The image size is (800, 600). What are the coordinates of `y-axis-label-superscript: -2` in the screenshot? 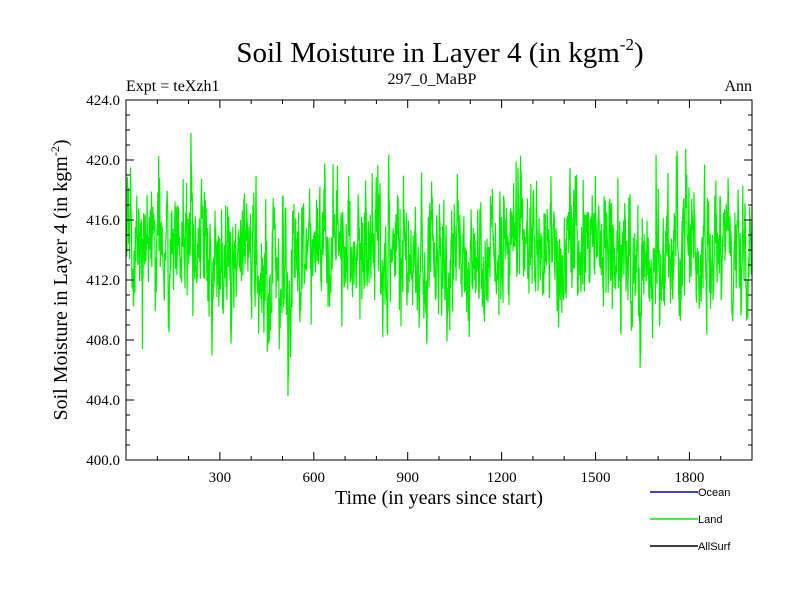 It's located at (55, 151).